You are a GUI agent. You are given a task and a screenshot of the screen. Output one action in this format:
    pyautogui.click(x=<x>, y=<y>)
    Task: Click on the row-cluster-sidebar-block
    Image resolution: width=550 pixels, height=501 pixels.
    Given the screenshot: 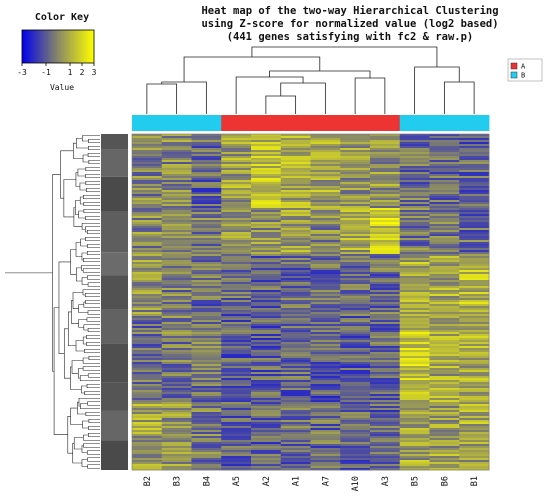 What is the action you would take?
    pyautogui.click(x=114, y=363)
    